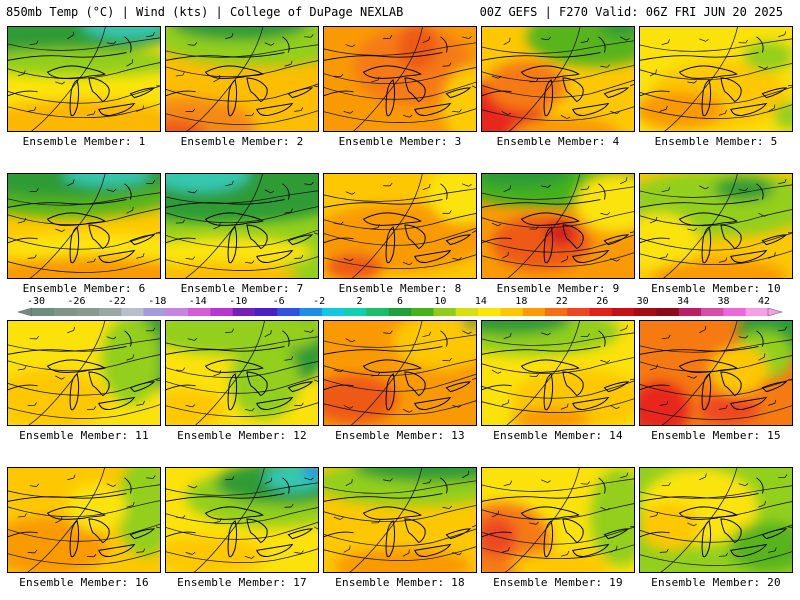  I want to click on colorbar-tick-label: 26, so click(602, 301).